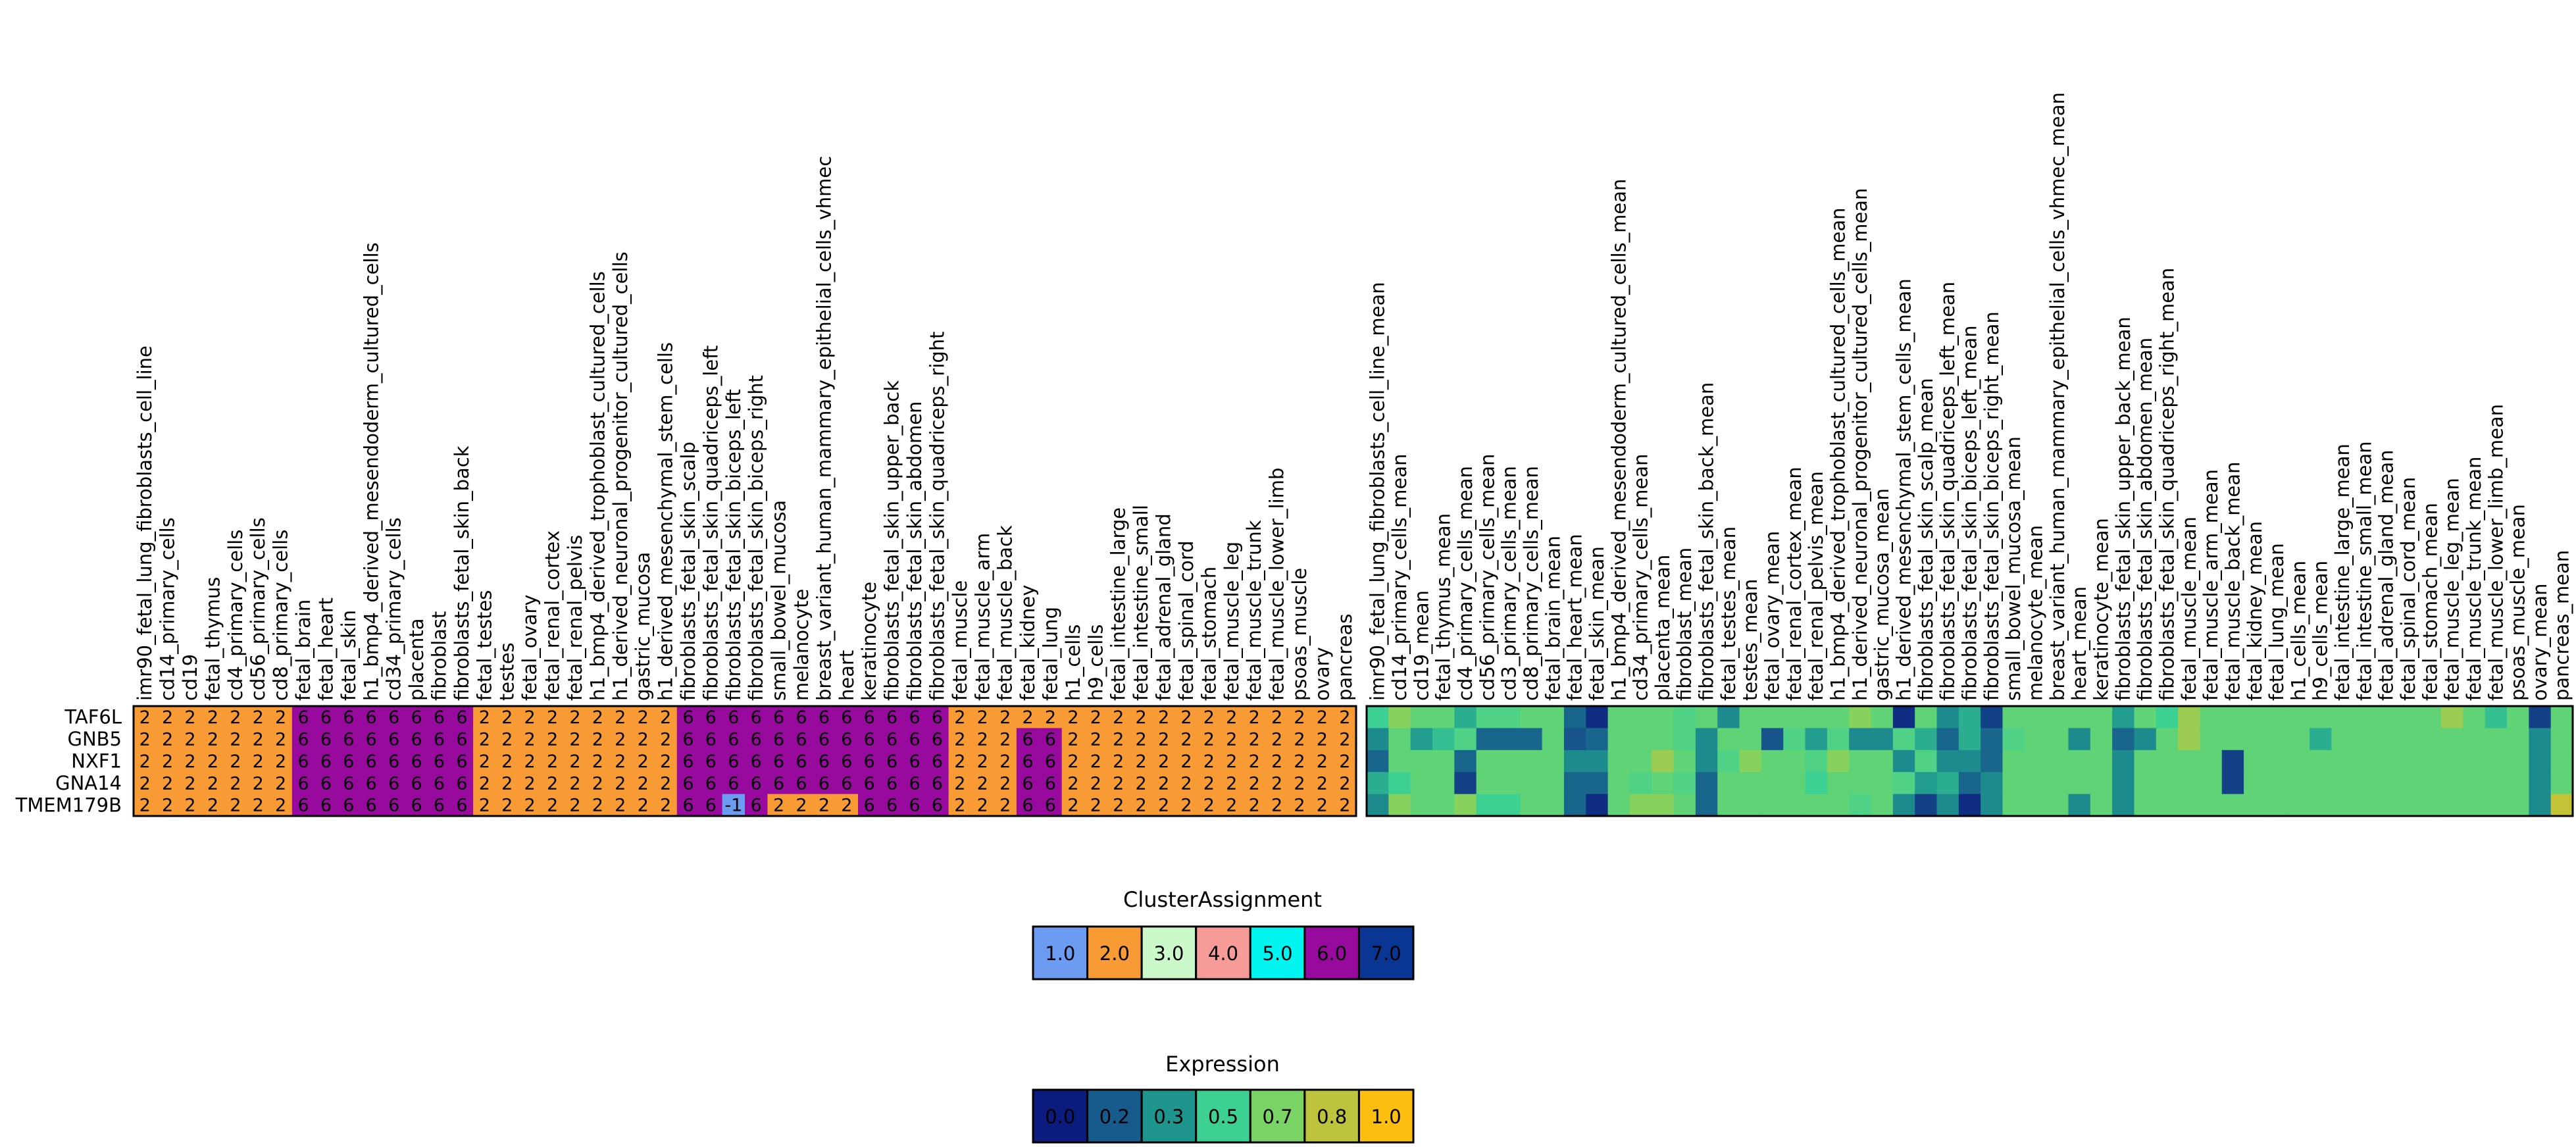  What do you see at coordinates (1816, 586) in the screenshot?
I see `expression-column-label: fetal_renal_pelvis_mean` at bounding box center [1816, 586].